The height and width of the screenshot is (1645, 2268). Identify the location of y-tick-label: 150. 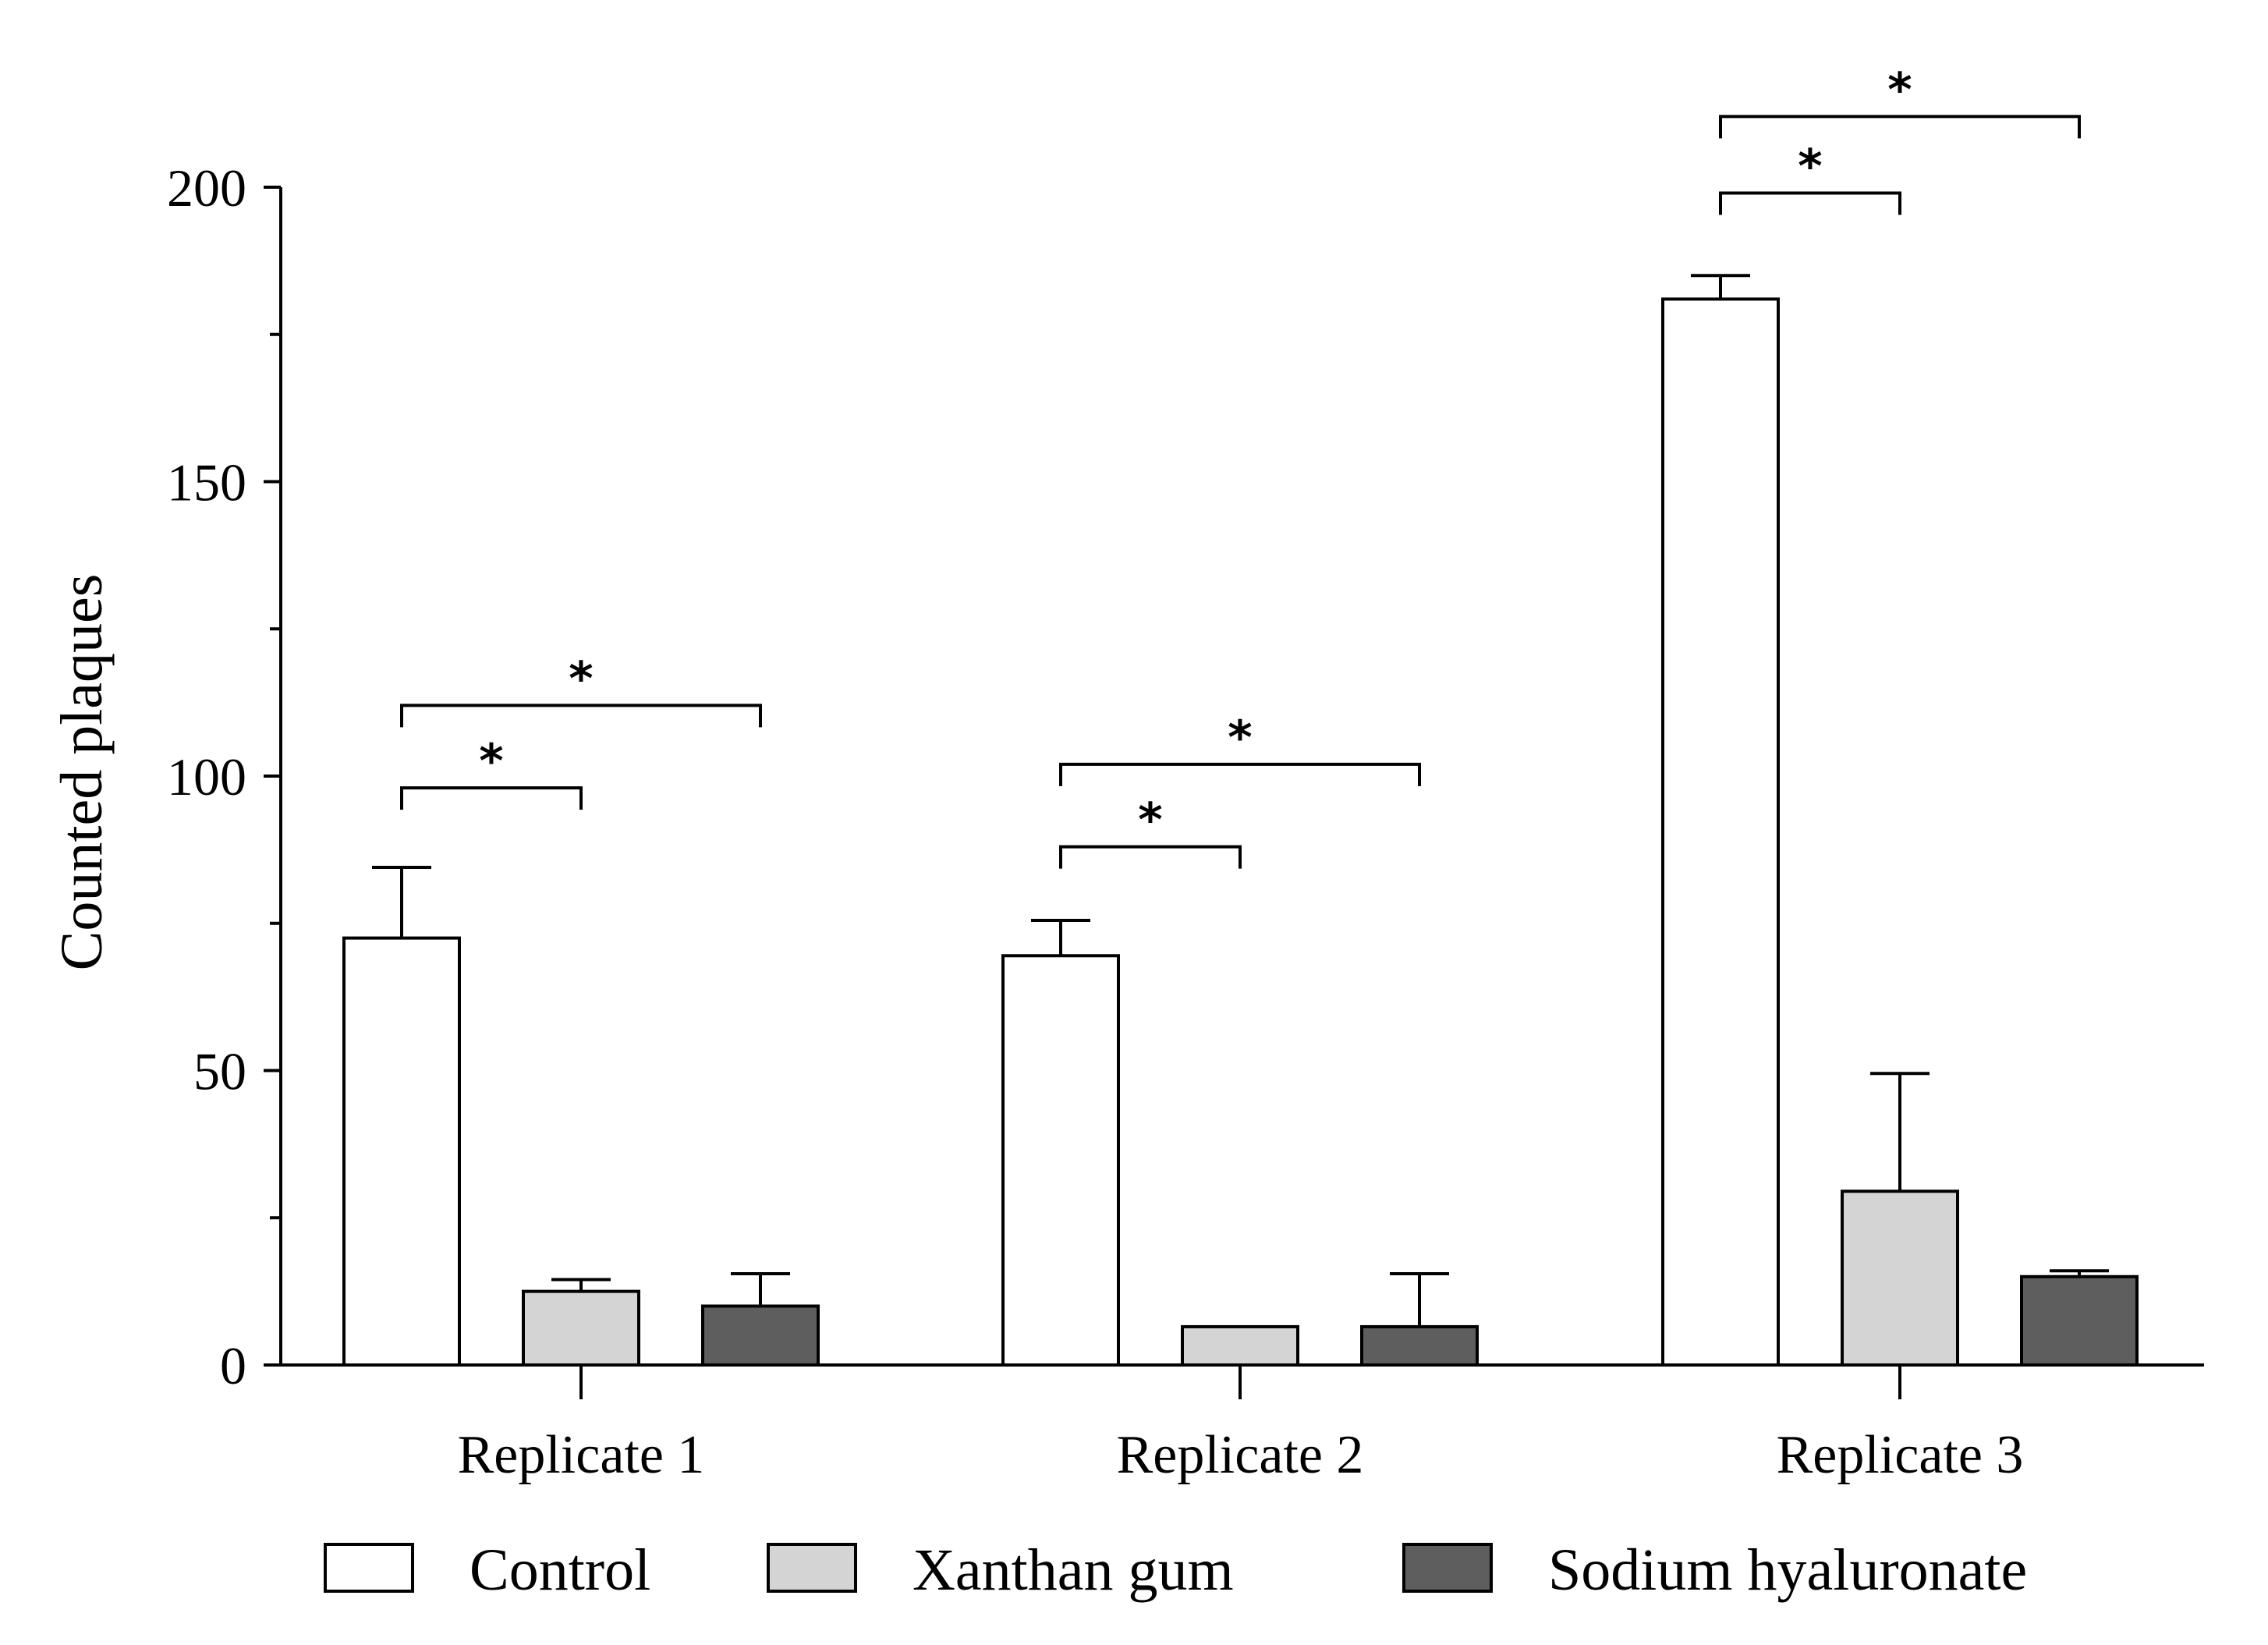
(206, 483).